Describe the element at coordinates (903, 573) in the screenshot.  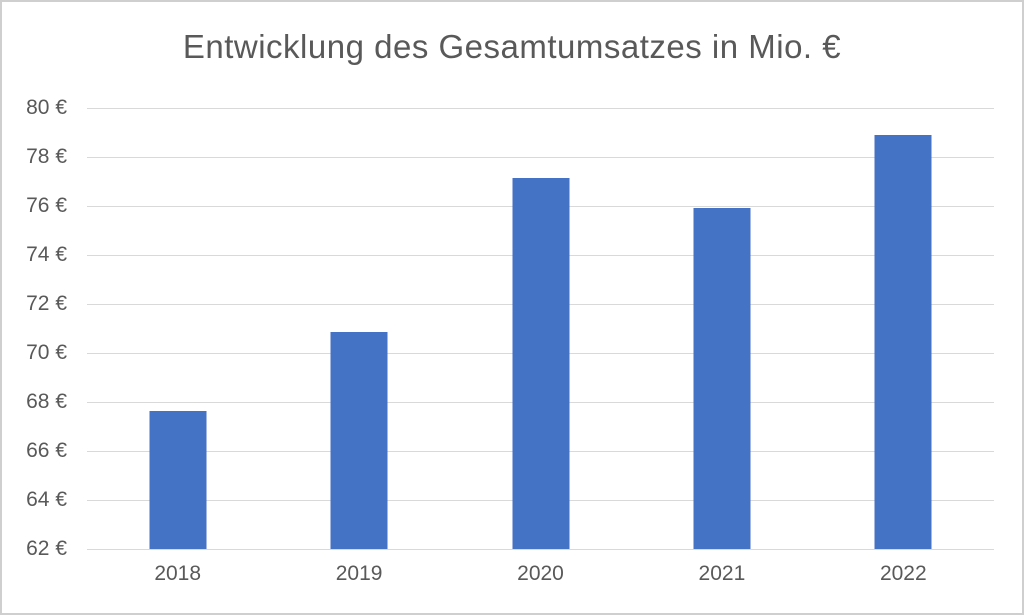
I see `x-tick-label: 2022` at that location.